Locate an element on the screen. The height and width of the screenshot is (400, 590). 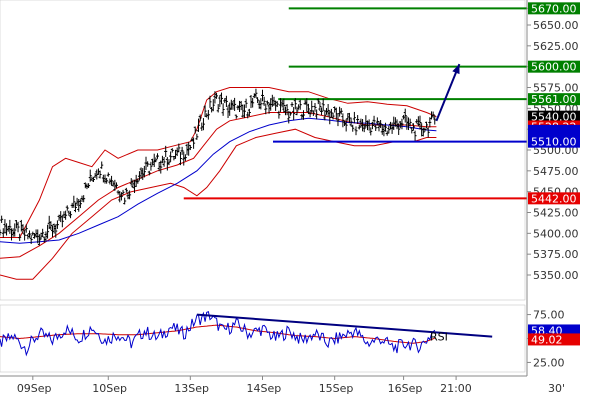
price-tick-label: 5475.00 is located at coordinates (556, 171).